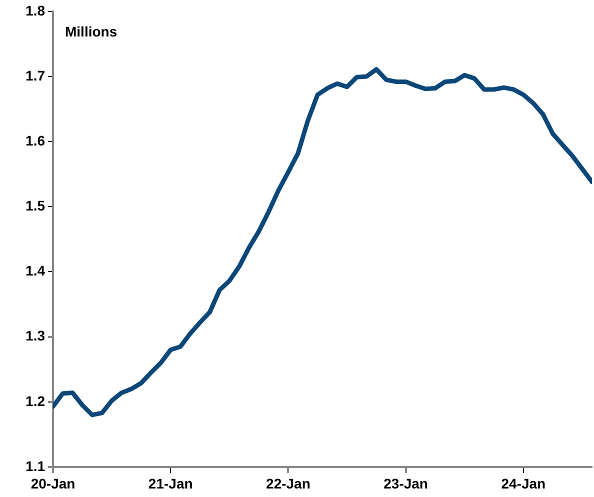  Describe the element at coordinates (36, 206) in the screenshot. I see `y-tick-label: 1.5` at that location.